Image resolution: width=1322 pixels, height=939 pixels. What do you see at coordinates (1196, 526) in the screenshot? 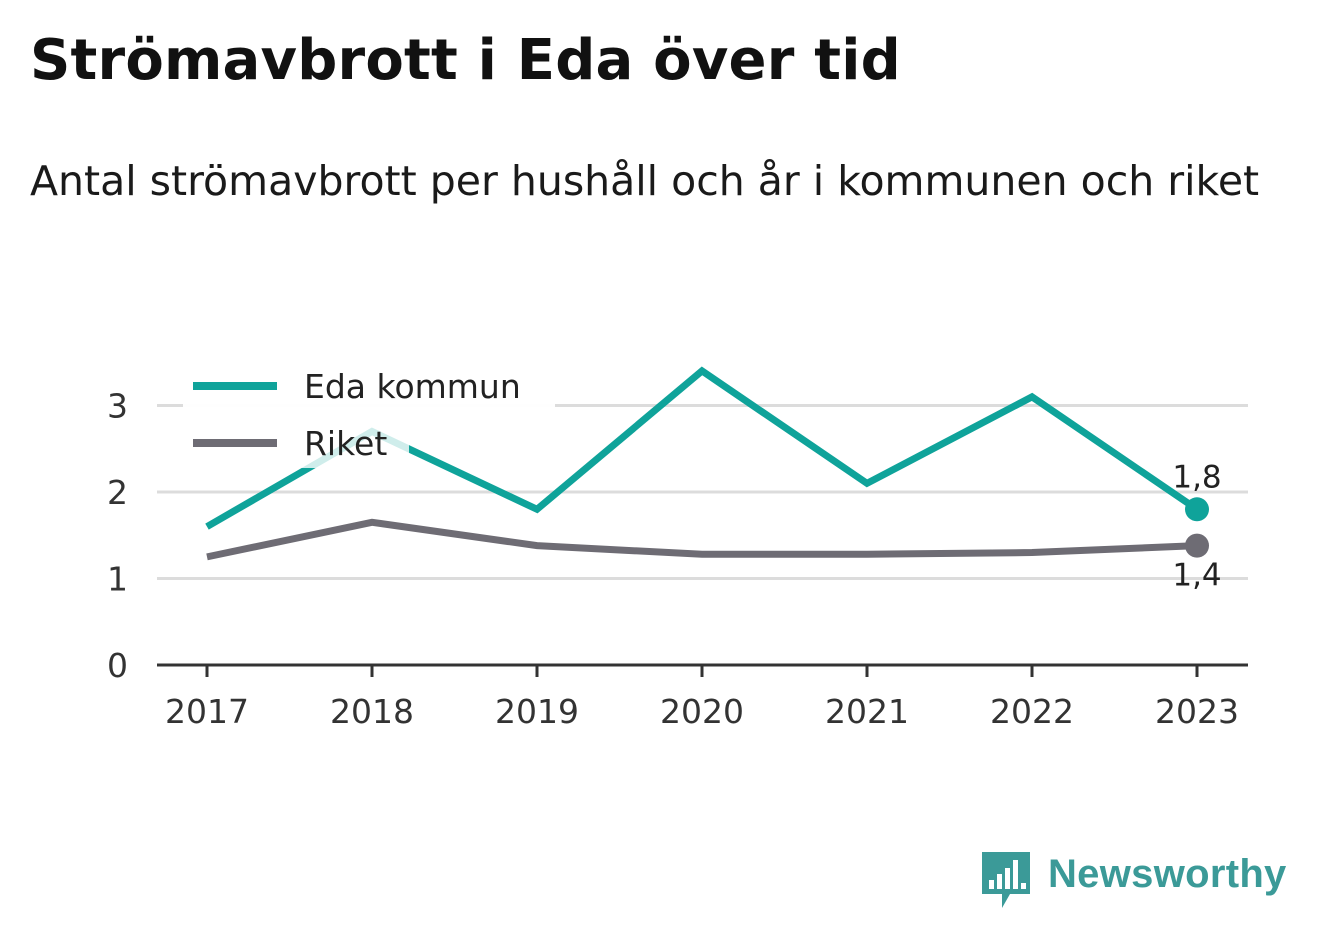
I see `end-labels: 1,8 1,4` at bounding box center [1196, 526].